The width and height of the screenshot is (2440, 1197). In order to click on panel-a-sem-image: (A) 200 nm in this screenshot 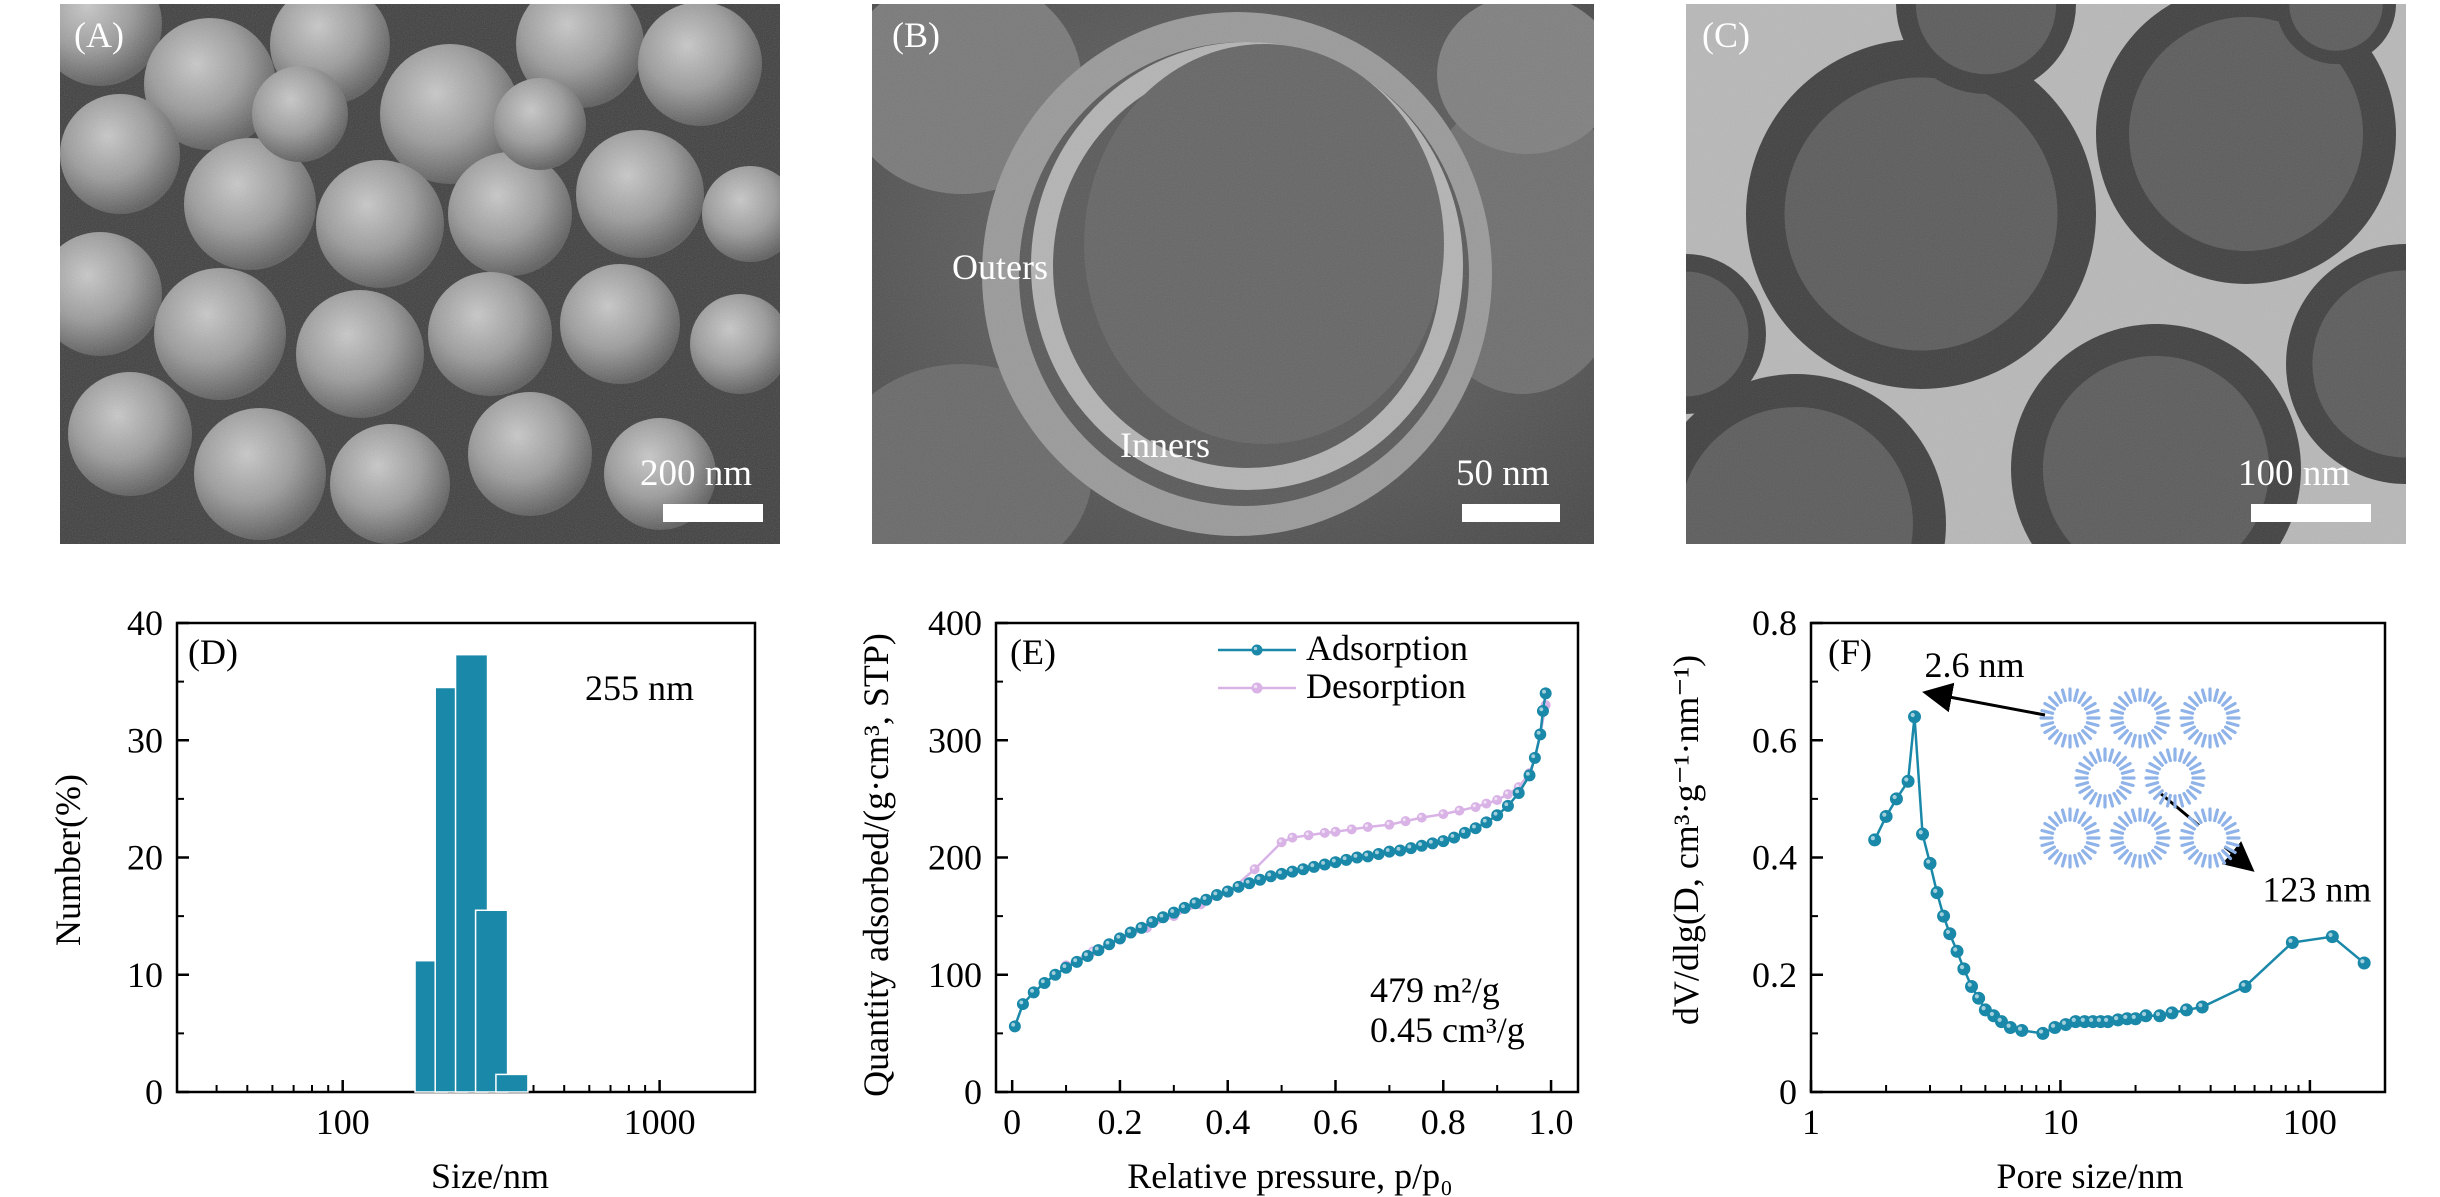, I will do `click(420, 274)`.